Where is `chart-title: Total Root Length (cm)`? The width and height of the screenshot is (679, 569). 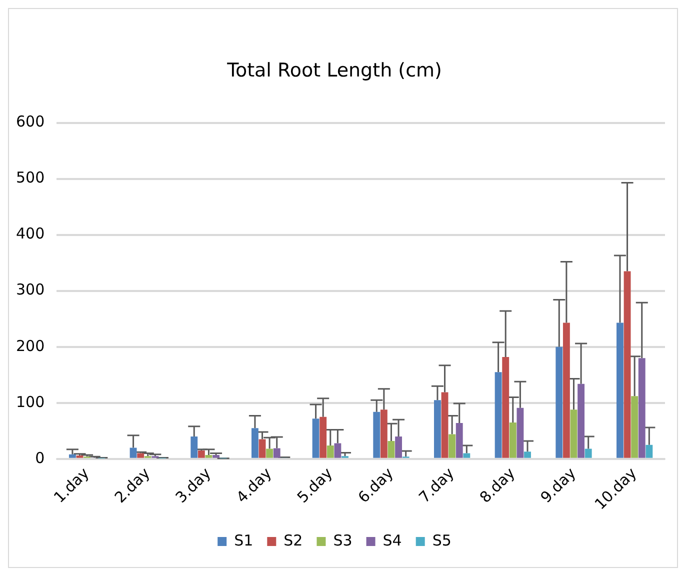
chart-title: Total Root Length (cm) is located at coordinates (334, 70).